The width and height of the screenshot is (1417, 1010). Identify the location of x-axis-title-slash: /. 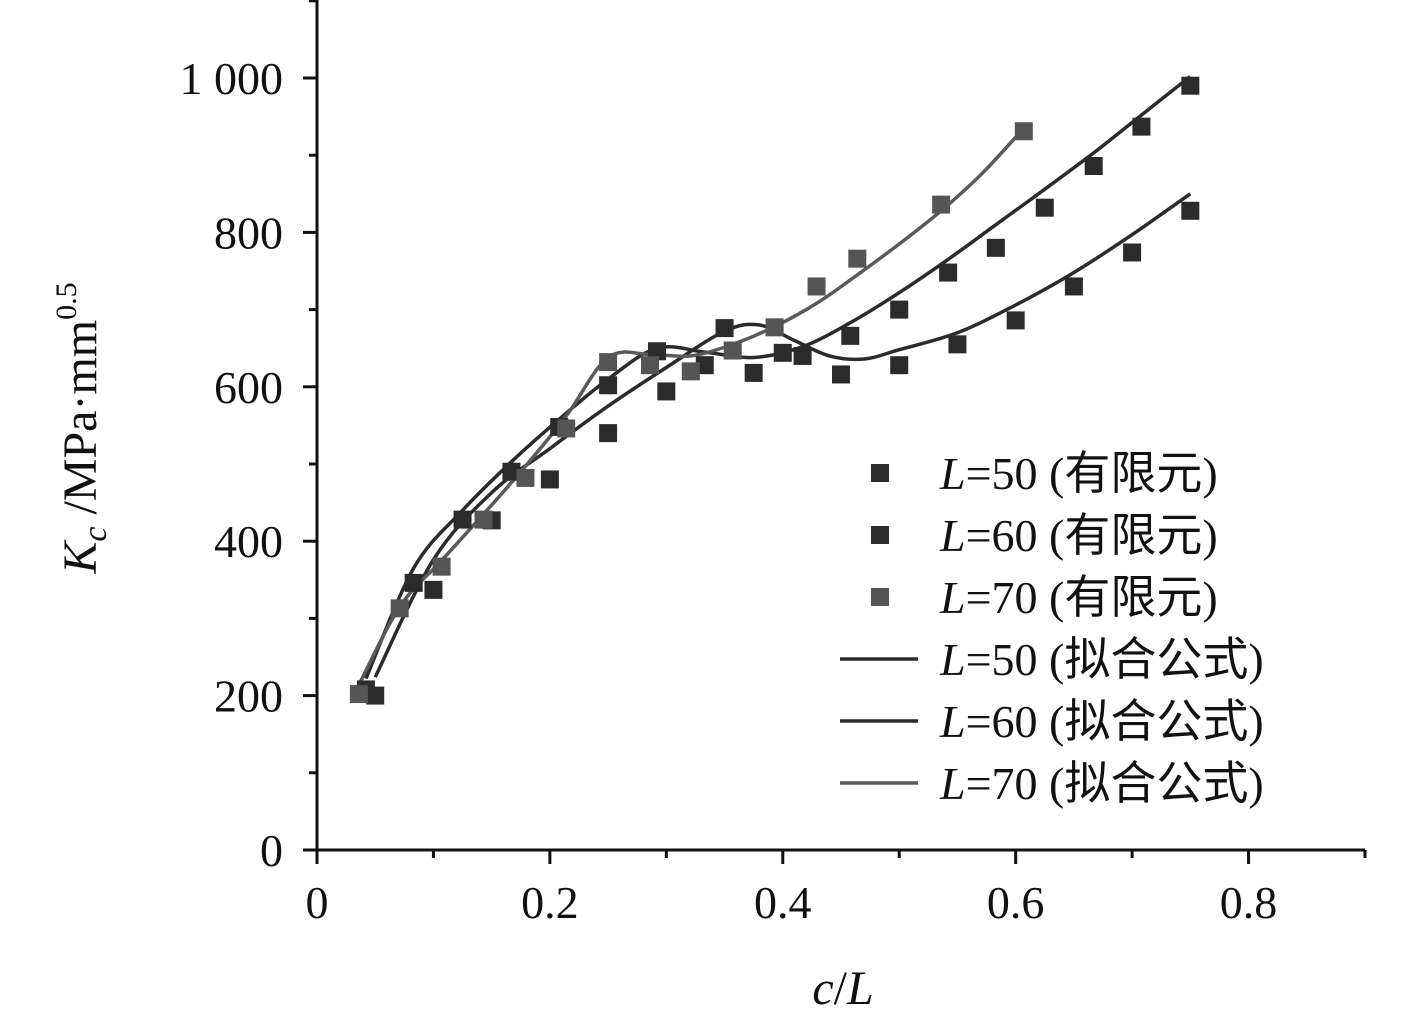
(841, 986).